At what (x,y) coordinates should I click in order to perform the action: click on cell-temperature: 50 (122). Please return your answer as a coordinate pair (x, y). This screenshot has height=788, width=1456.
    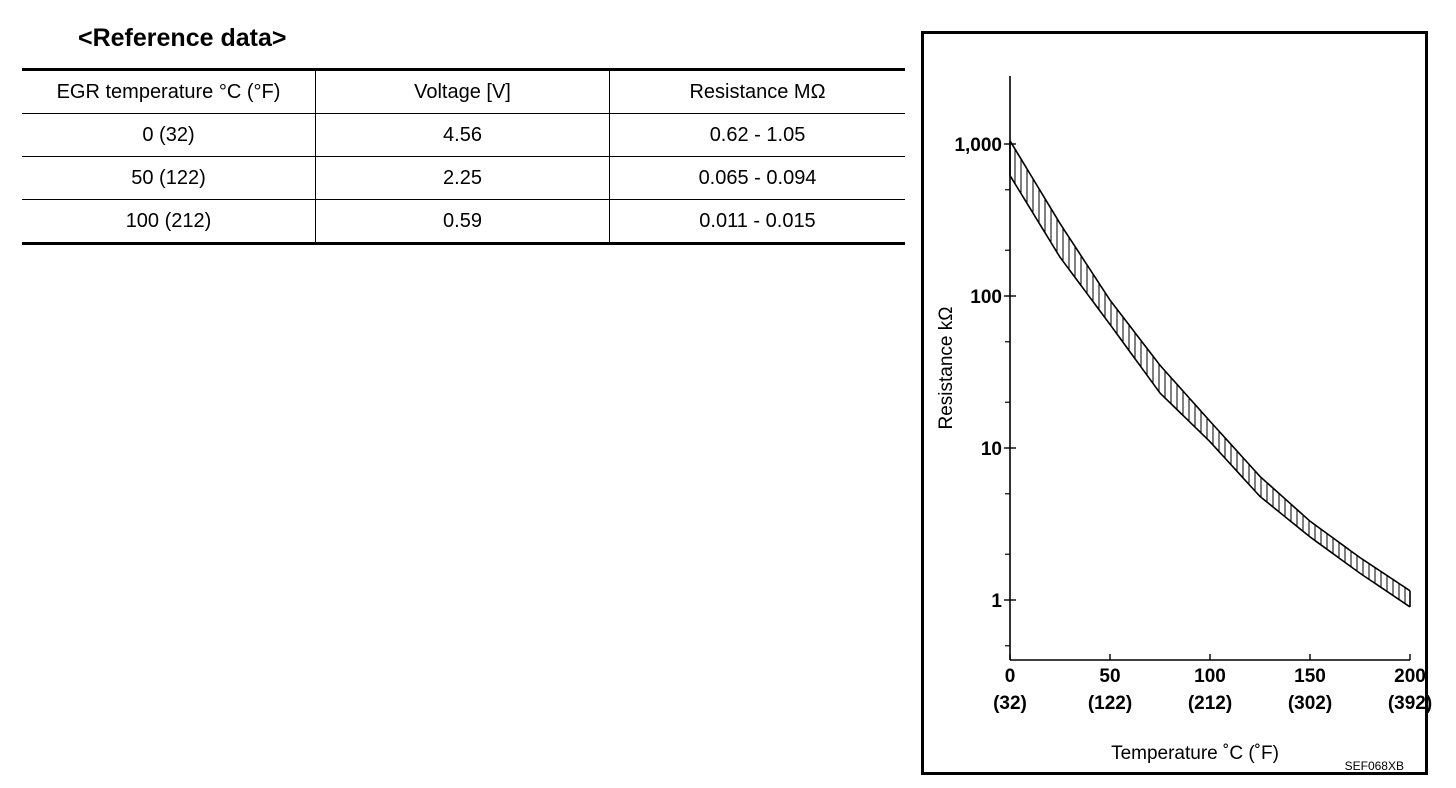
    Looking at the image, I should click on (169, 178).